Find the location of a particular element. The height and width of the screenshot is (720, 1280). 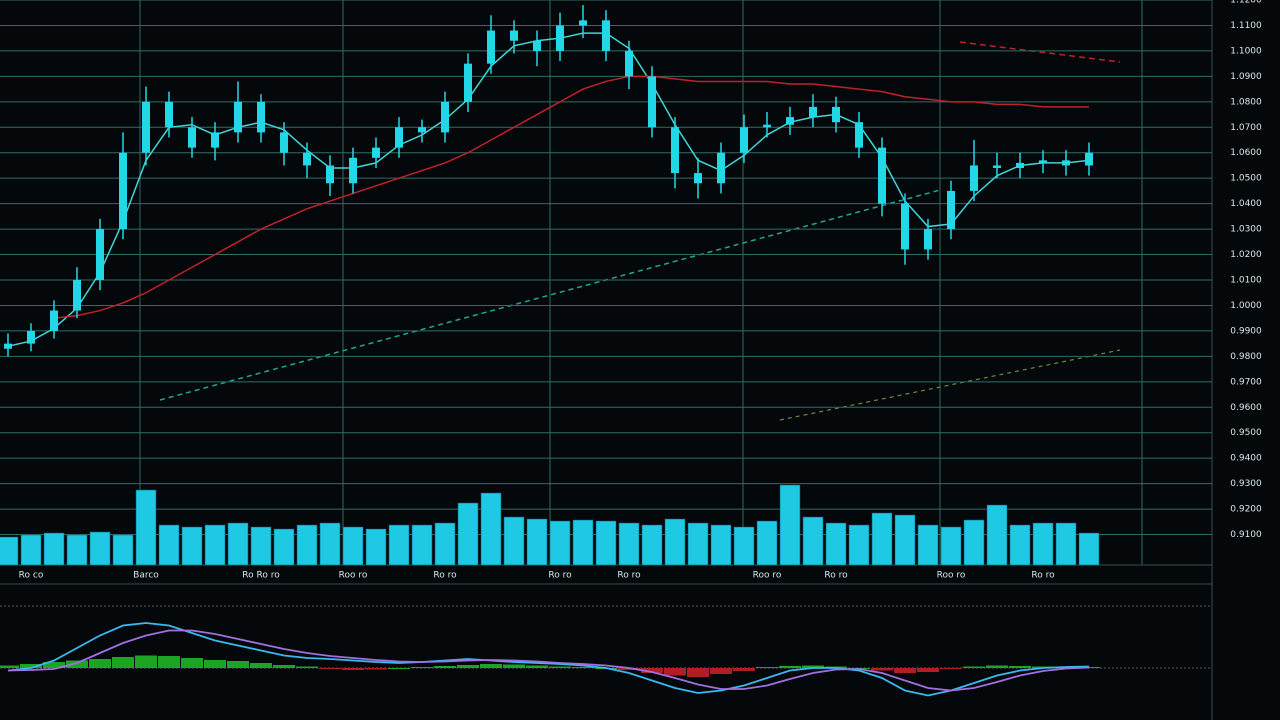

macd-line is located at coordinates (548, 660).